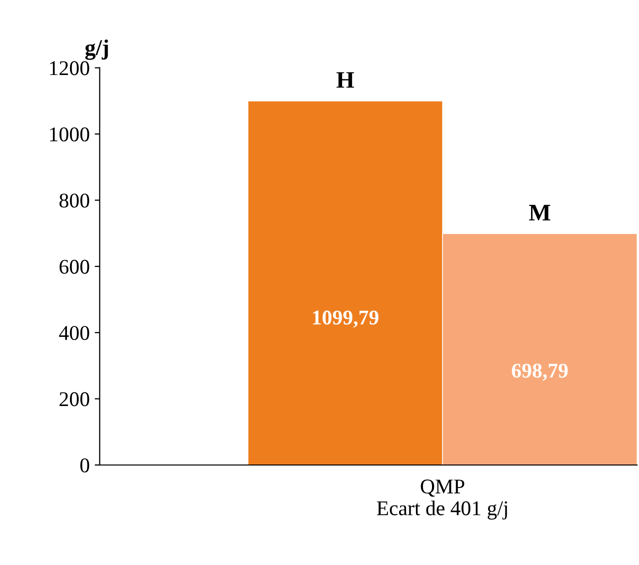 The width and height of the screenshot is (639, 565). I want to click on x-tick-label: QMP Ecart de 401 g/j, so click(441, 500).